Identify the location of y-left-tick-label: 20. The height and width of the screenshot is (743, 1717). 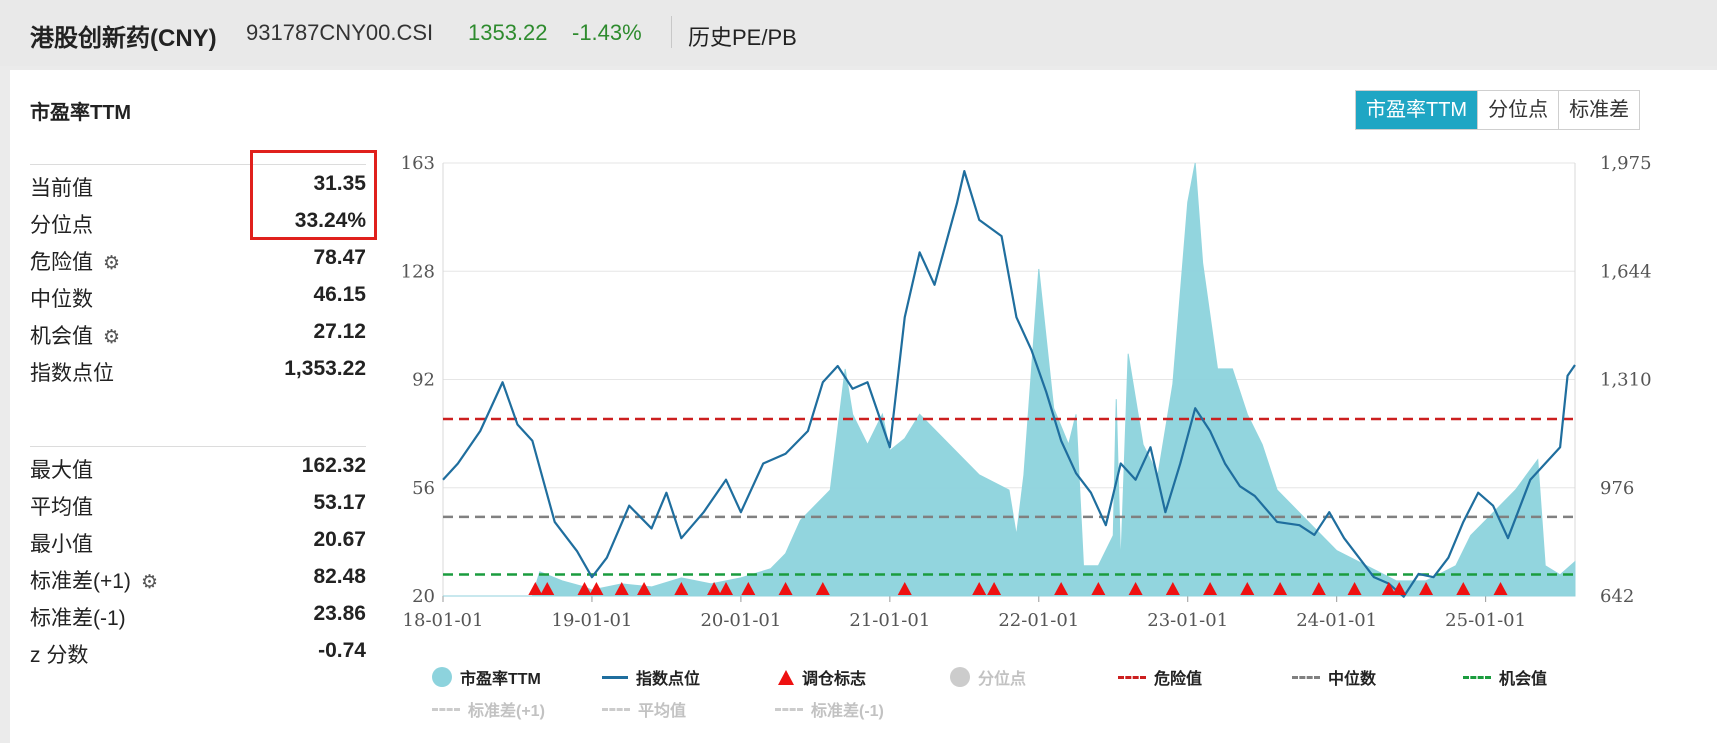
(423, 596).